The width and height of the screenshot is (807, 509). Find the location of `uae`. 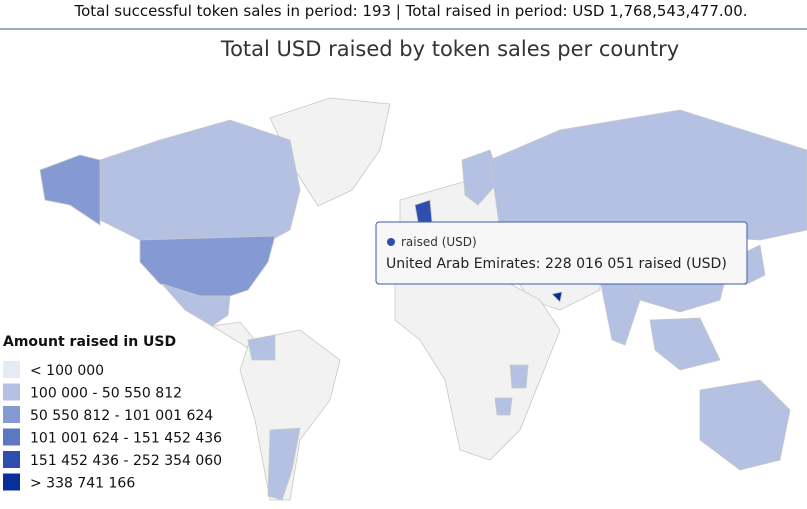

uae is located at coordinates (557, 297).